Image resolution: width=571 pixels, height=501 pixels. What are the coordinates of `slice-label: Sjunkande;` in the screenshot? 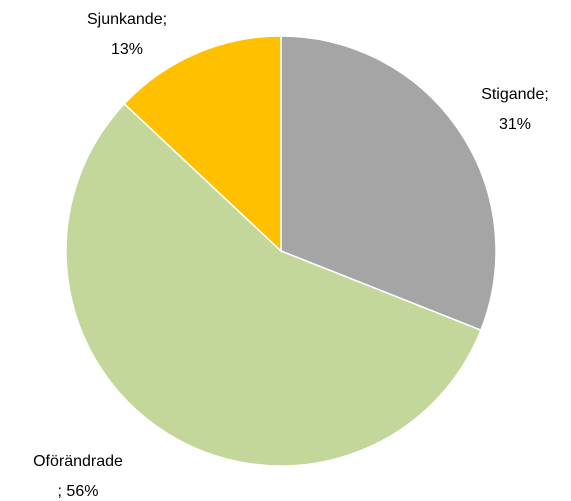 It's located at (127, 19).